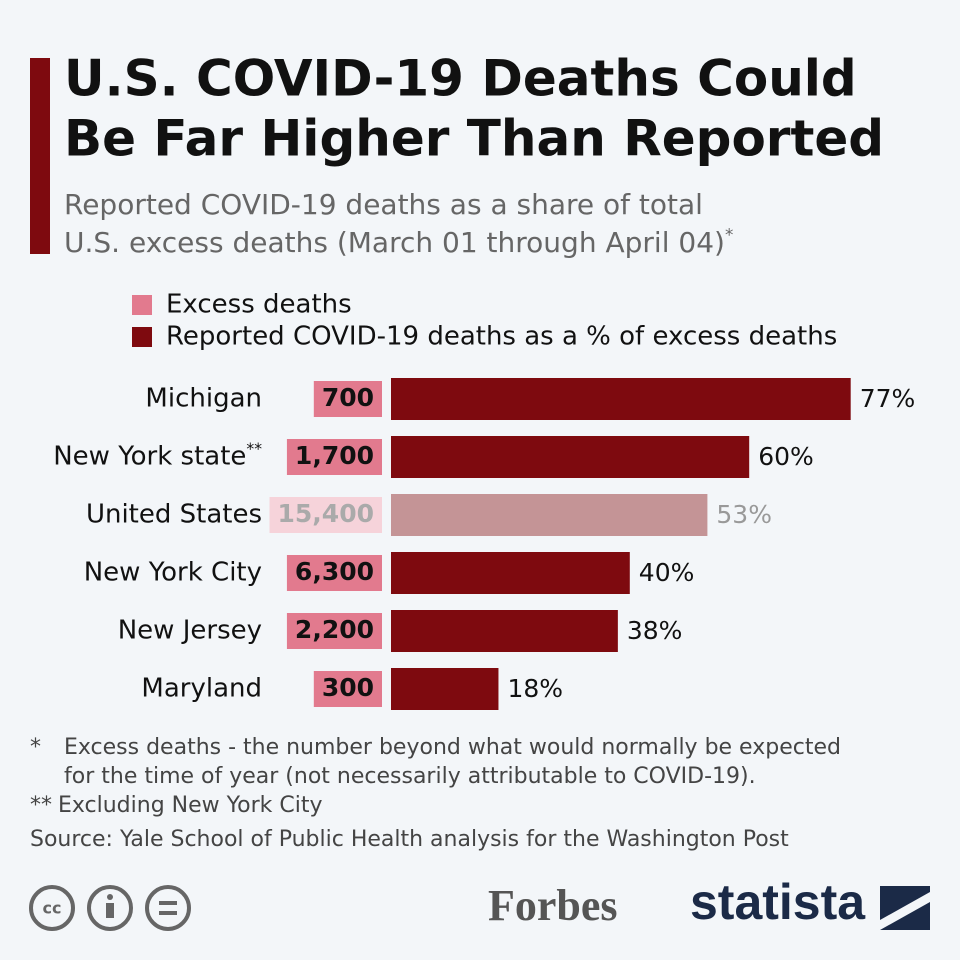  Describe the element at coordinates (203, 399) in the screenshot. I see `category-label: Michigan` at that location.